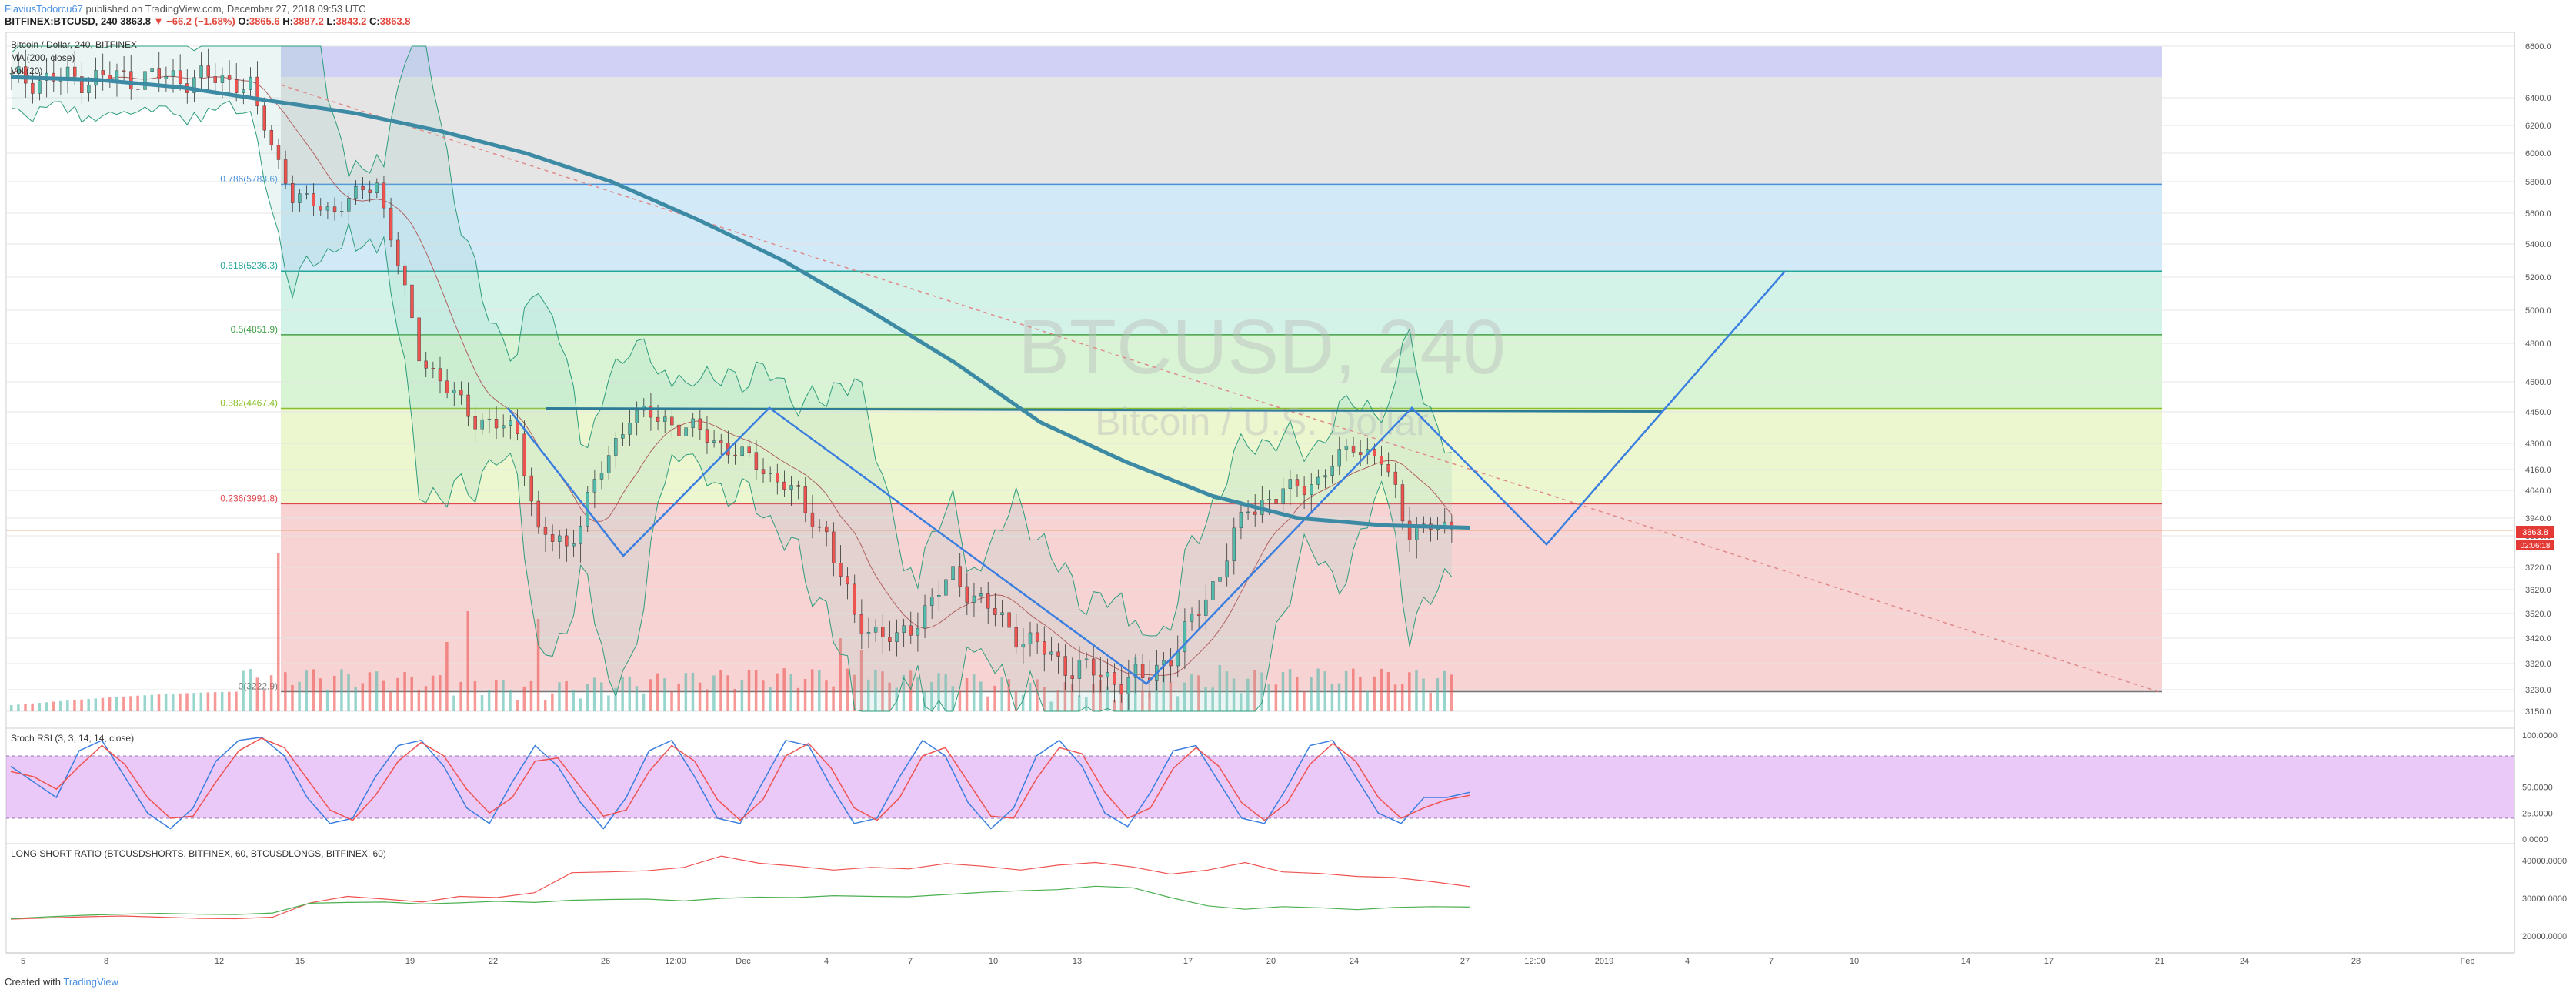 Image resolution: width=2576 pixels, height=993 pixels. What do you see at coordinates (2538, 413) in the screenshot?
I see `price-tick: 4450.0` at bounding box center [2538, 413].